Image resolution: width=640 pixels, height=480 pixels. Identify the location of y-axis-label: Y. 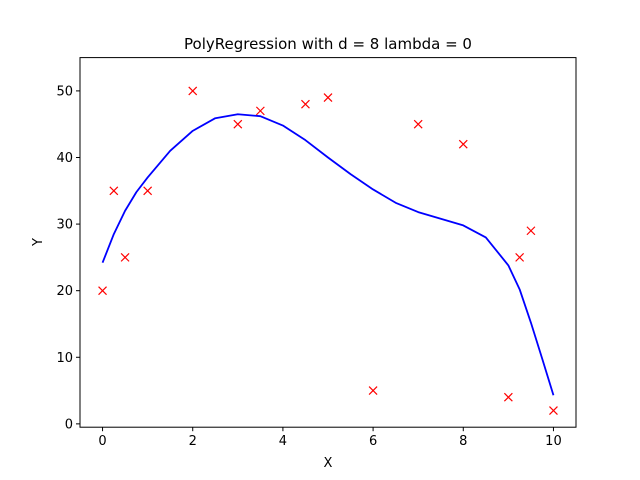
(38, 242).